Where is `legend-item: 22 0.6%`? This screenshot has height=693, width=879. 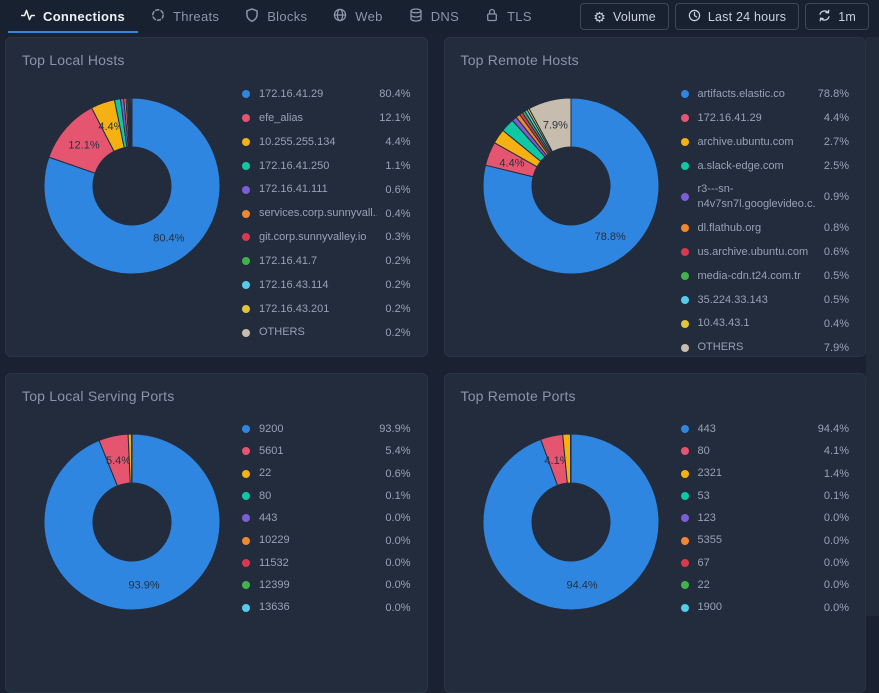 legend-item: 22 0.6% is located at coordinates (326, 473).